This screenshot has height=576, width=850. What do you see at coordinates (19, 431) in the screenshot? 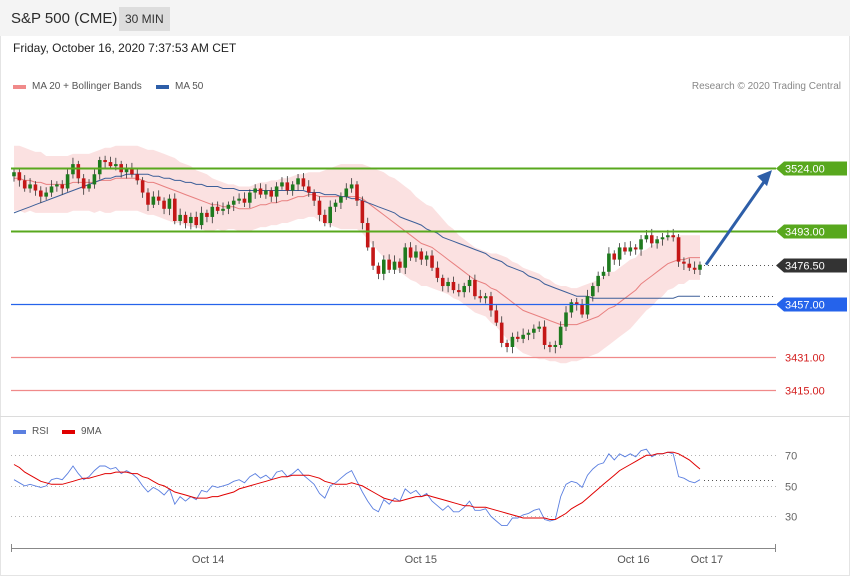
I see `legend-rsi-swatch` at bounding box center [19, 431].